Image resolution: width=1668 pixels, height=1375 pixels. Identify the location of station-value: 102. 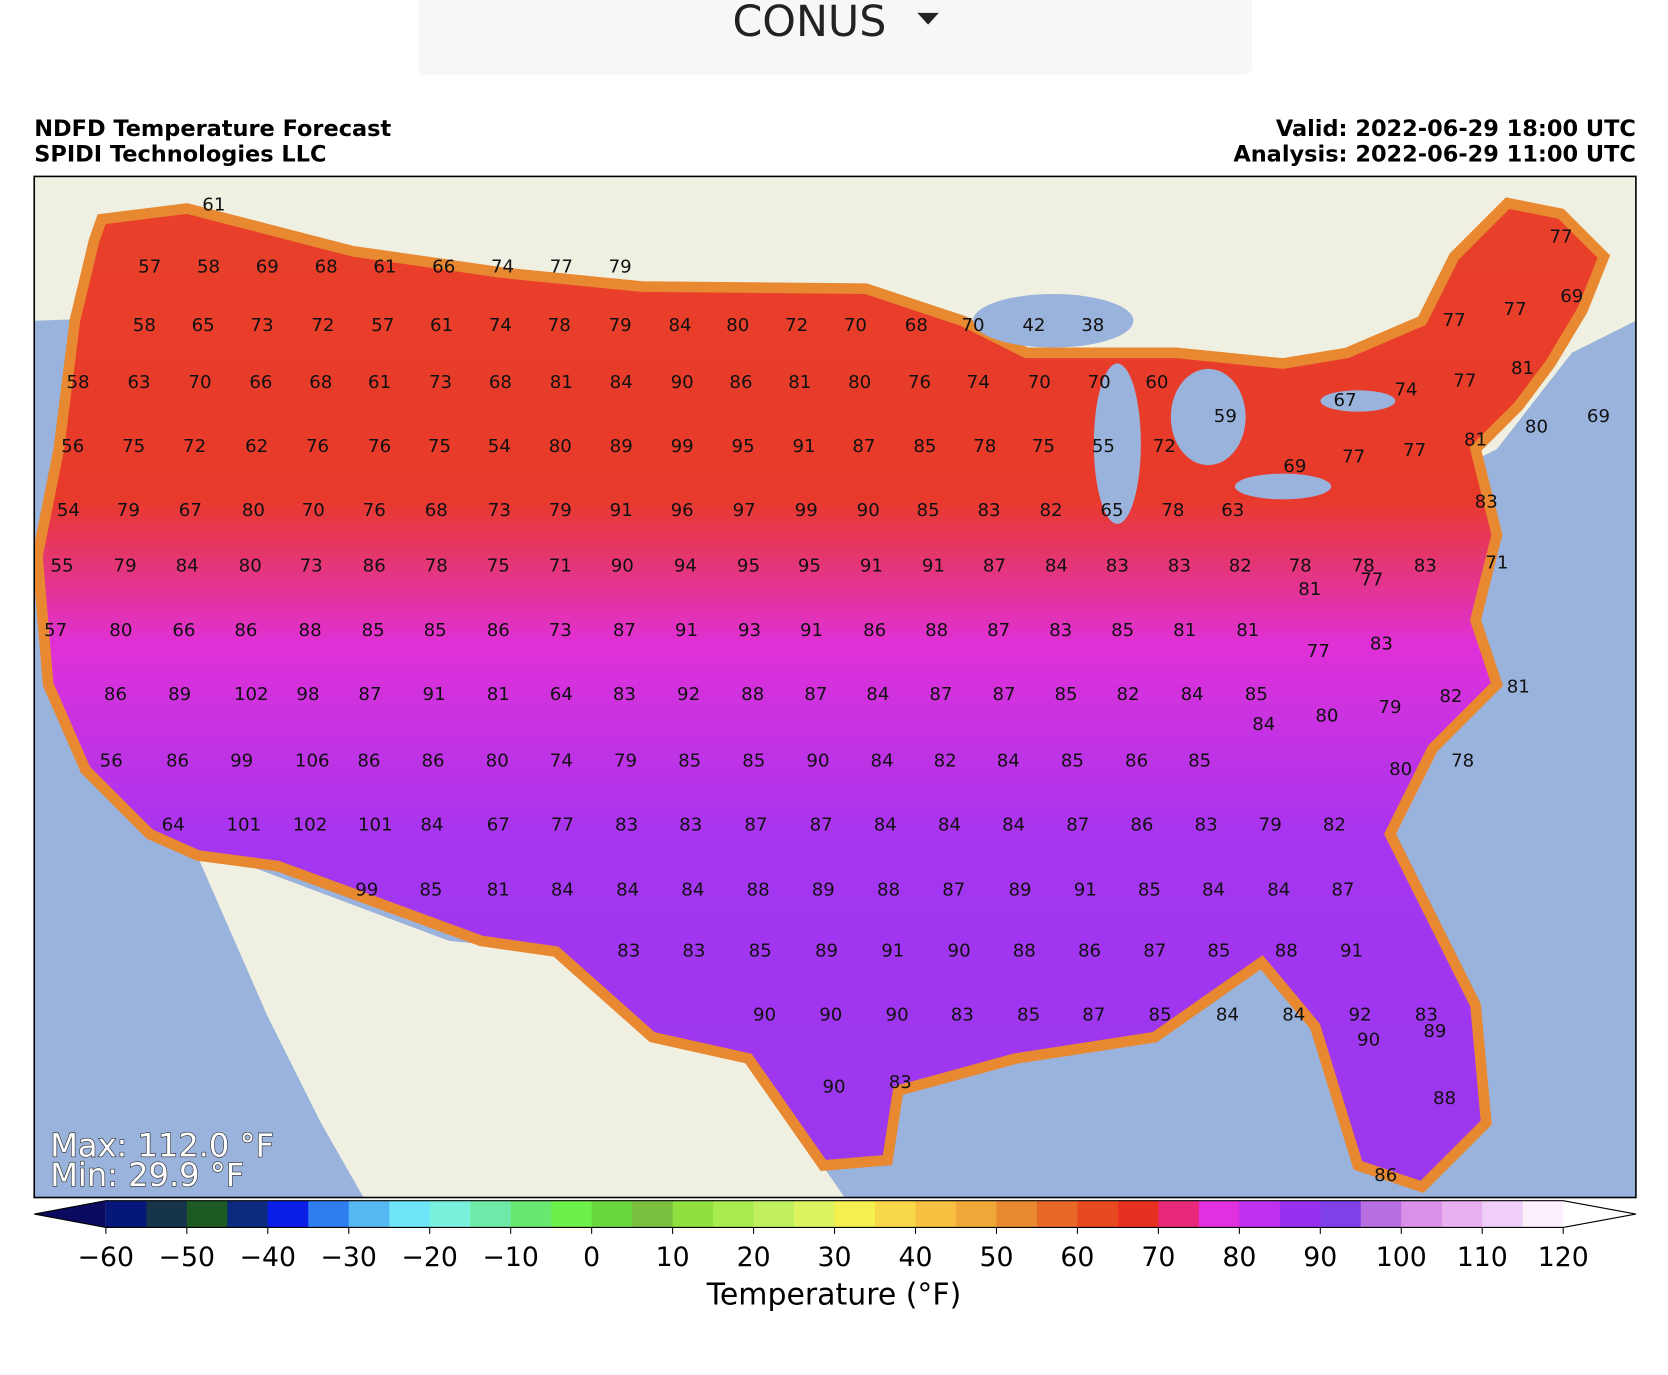
(310, 824).